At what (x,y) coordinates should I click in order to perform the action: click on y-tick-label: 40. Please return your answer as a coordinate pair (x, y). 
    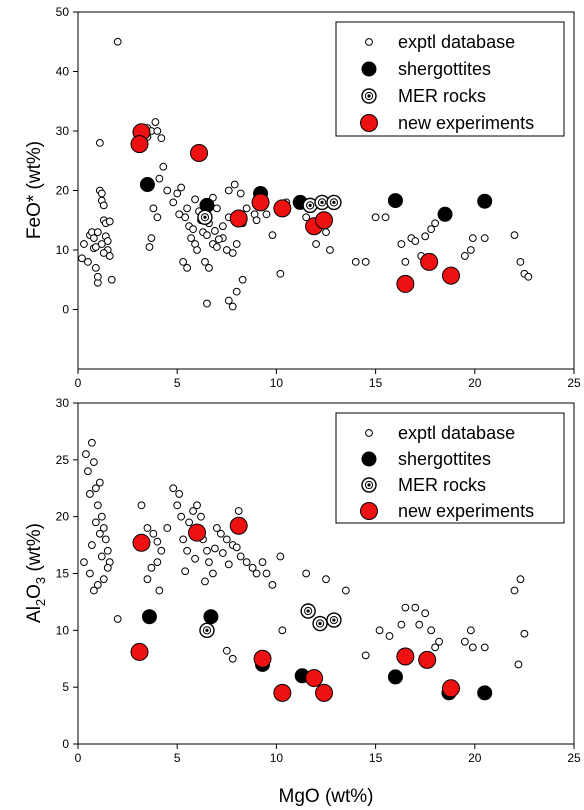
    Looking at the image, I should click on (63, 72).